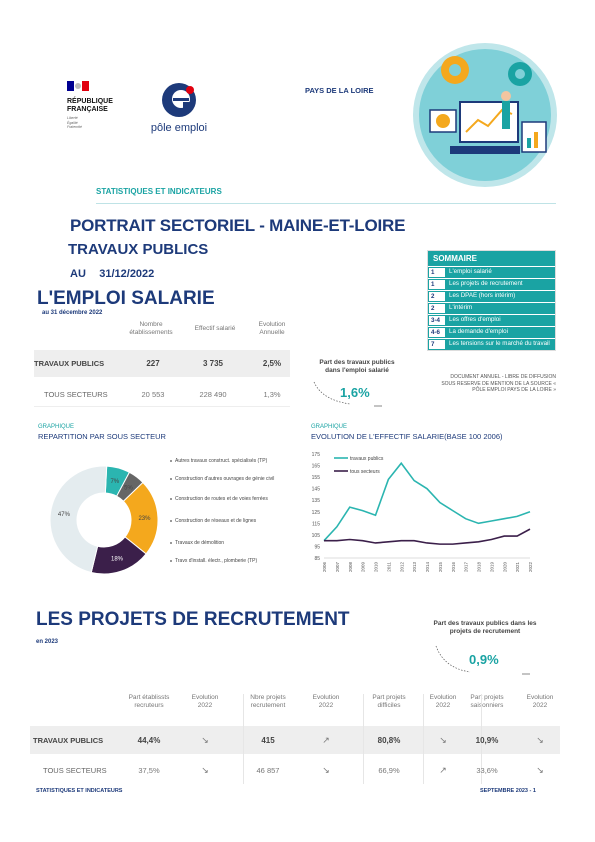 This screenshot has width=595, height=842. Describe the element at coordinates (401, 567) in the screenshot. I see `x-tick-label: 2012` at that location.